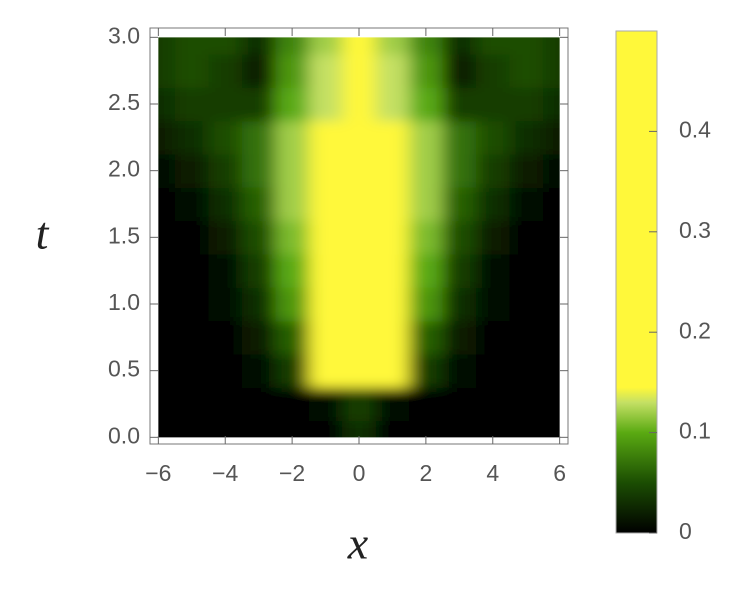 This screenshot has width=747, height=611. What do you see at coordinates (124, 35) in the screenshot?
I see `y-tick-label: 3.0` at bounding box center [124, 35].